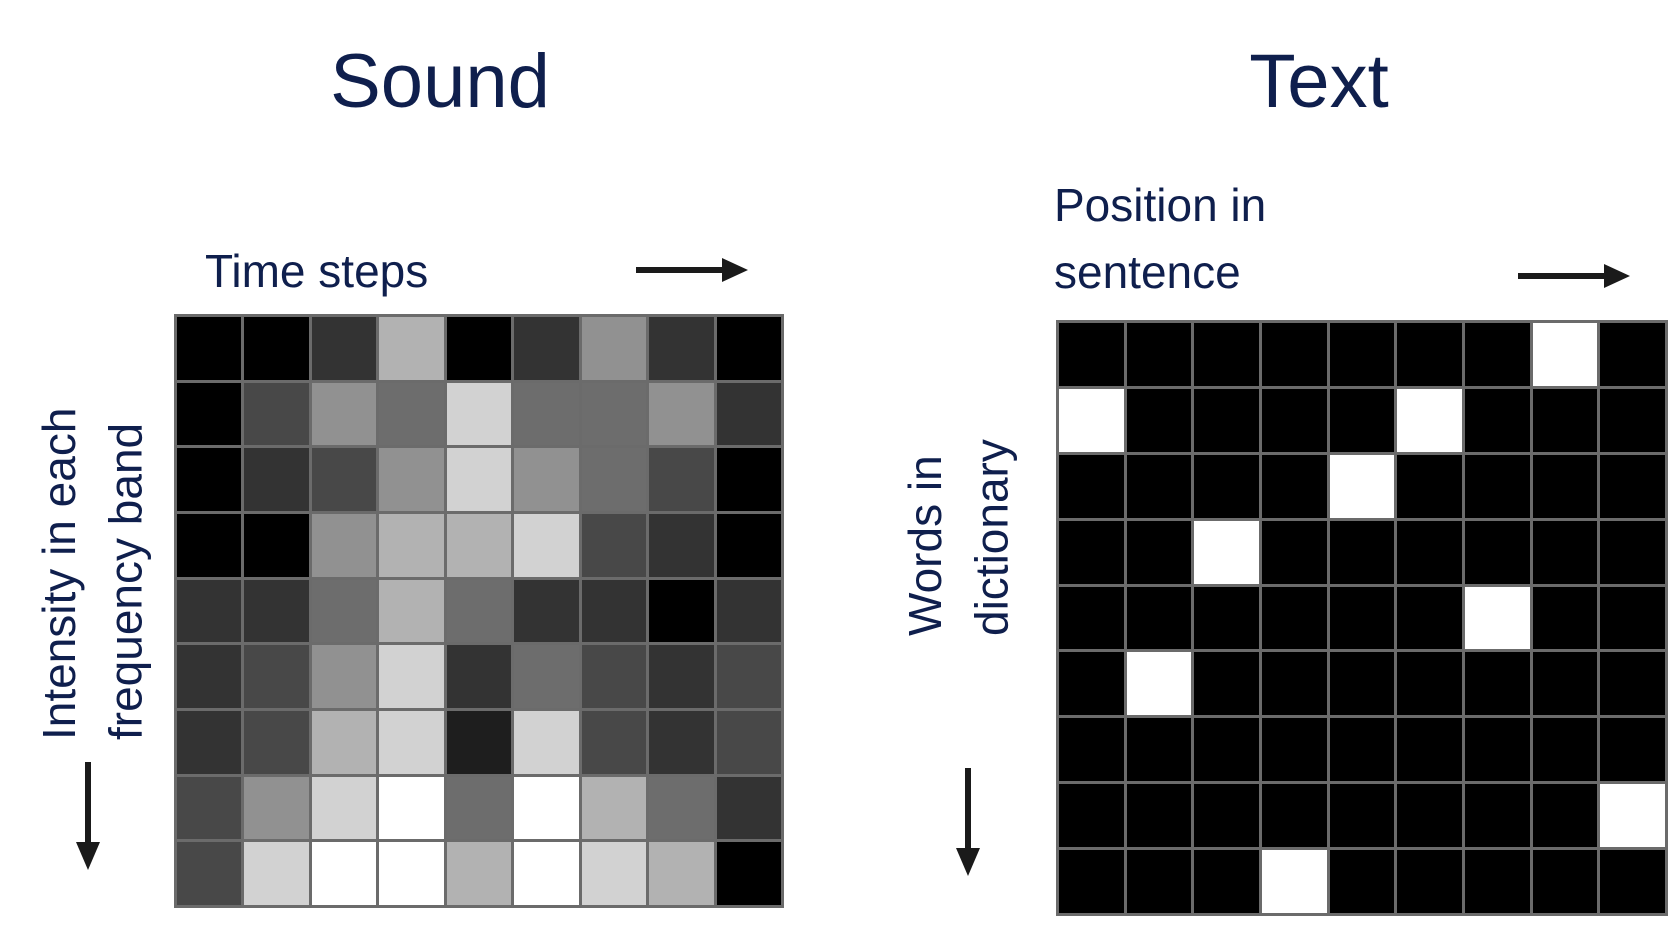  Describe the element at coordinates (692, 270) in the screenshot. I see `sound-x-arrow-icon` at that location.